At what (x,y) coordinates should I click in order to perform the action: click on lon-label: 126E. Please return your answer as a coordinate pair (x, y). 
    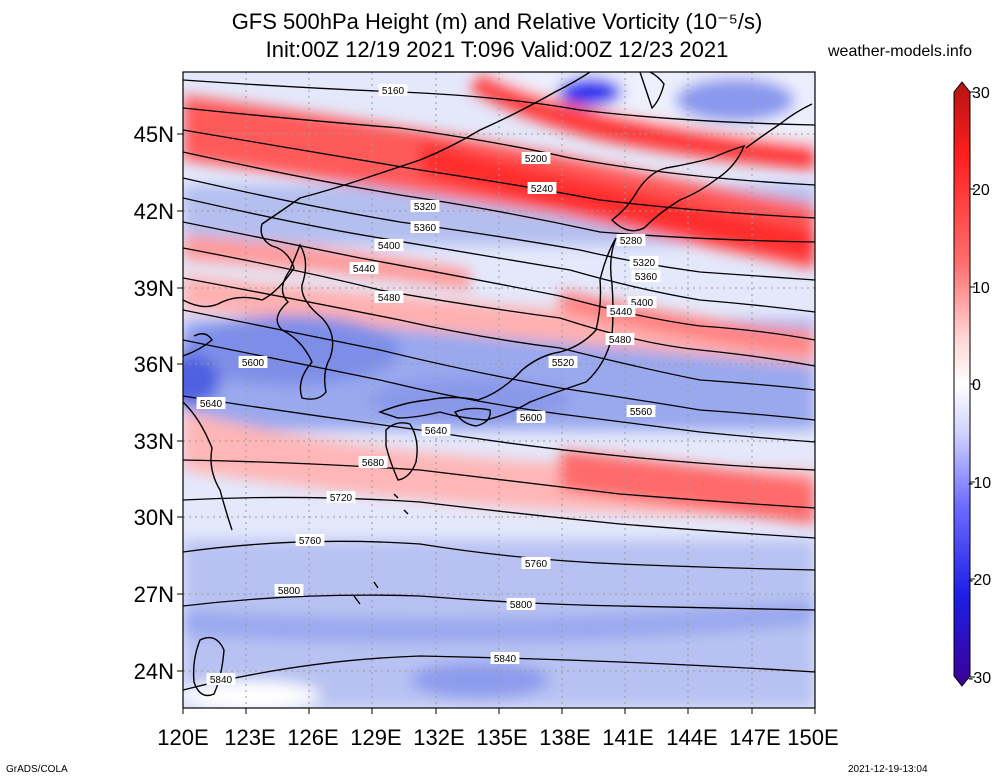
    Looking at the image, I should click on (312, 737).